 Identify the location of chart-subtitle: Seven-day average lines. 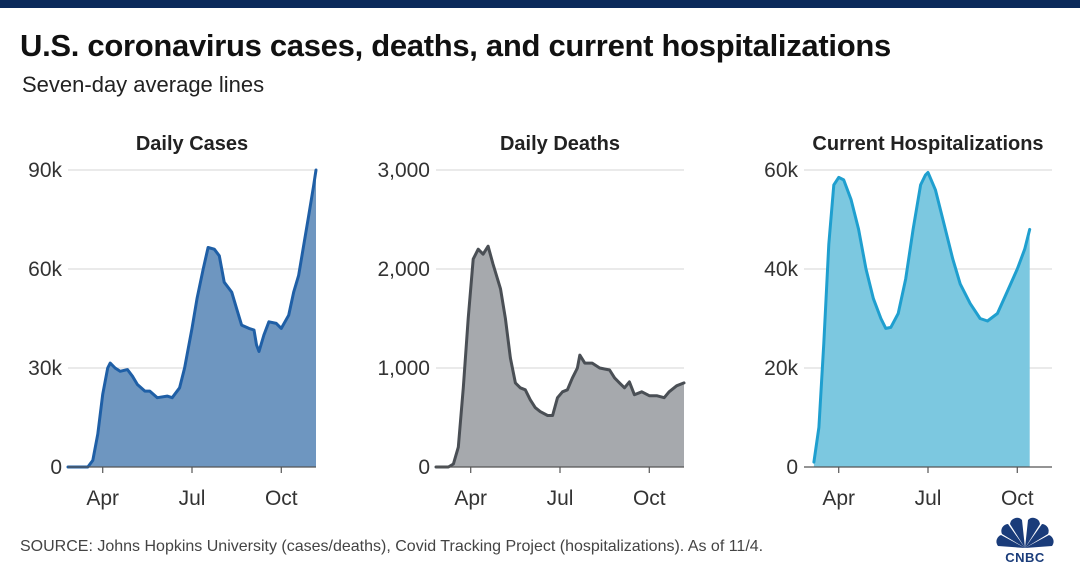
(143, 84).